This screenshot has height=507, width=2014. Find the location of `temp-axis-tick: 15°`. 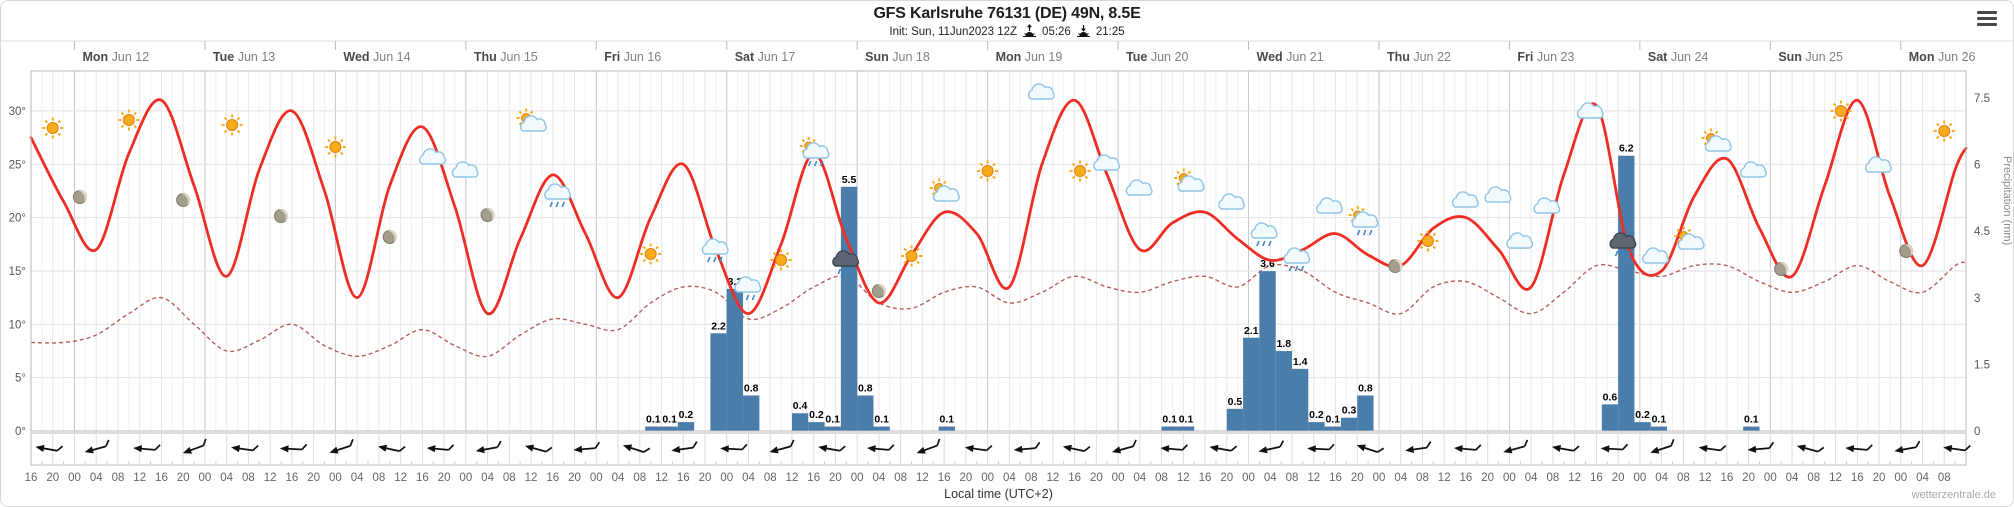

temp-axis-tick: 15° is located at coordinates (17, 272).